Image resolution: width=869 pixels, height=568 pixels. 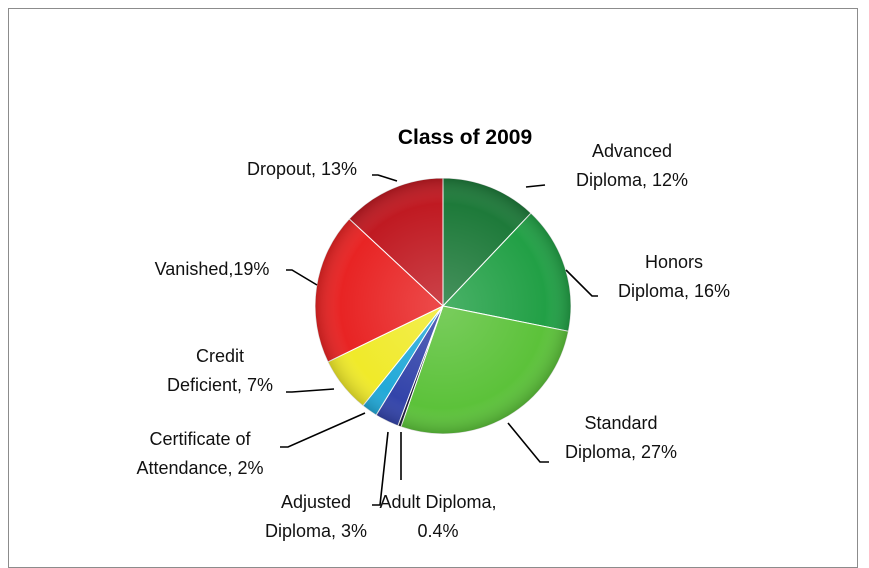 What do you see at coordinates (316, 516) in the screenshot?
I see `slice-label: Adjusted Diploma, 3%` at bounding box center [316, 516].